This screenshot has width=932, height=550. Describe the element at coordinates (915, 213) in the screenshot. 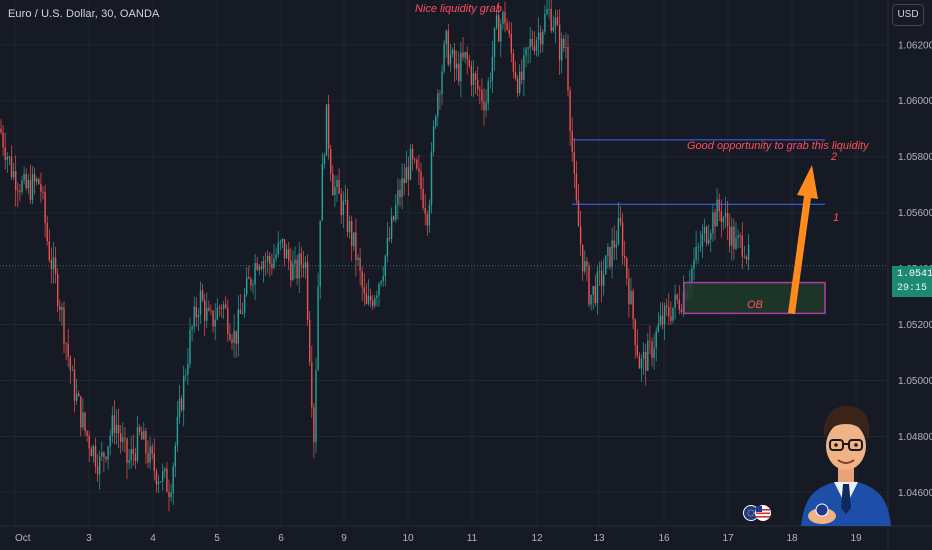

I see `price-tick-label: 1.05600` at that location.